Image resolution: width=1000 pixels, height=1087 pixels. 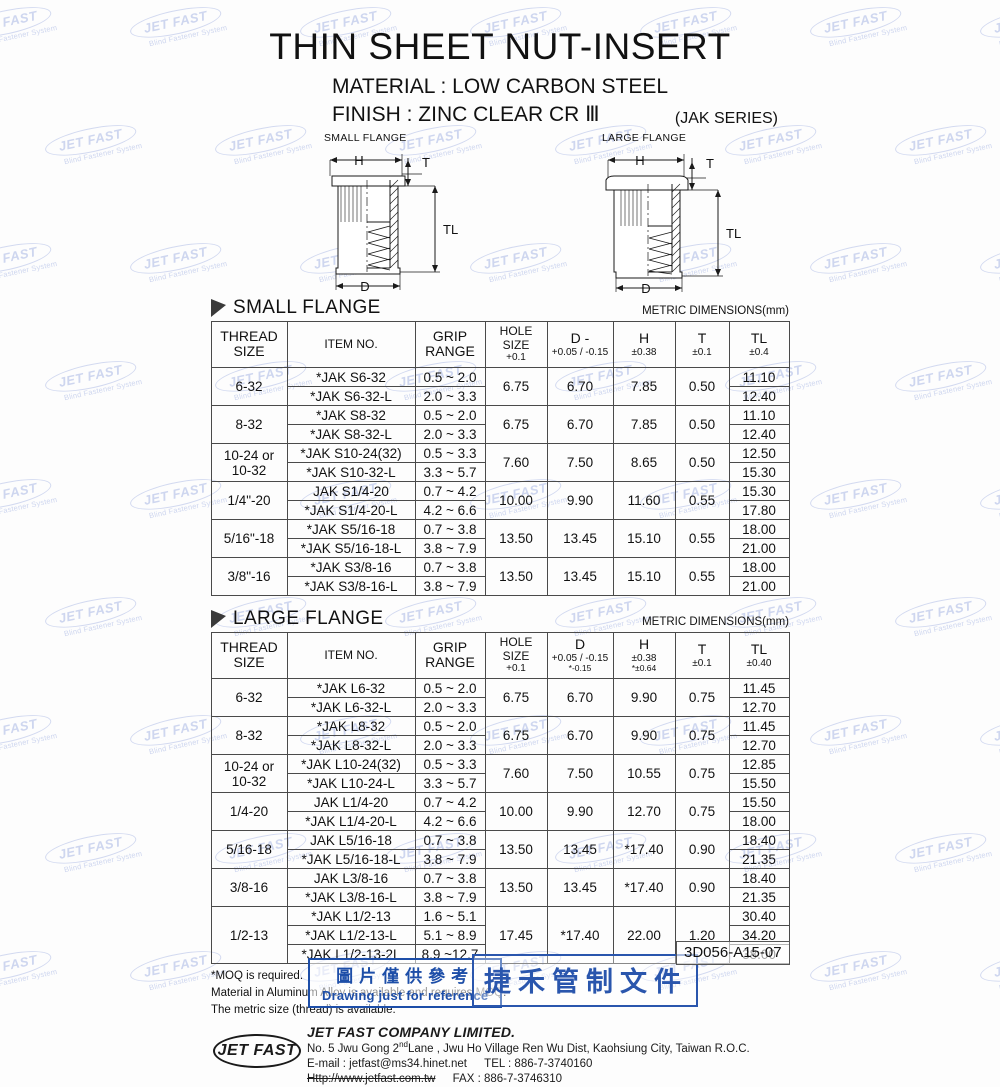 I want to click on cell-h: 15.10, so click(x=644, y=577).